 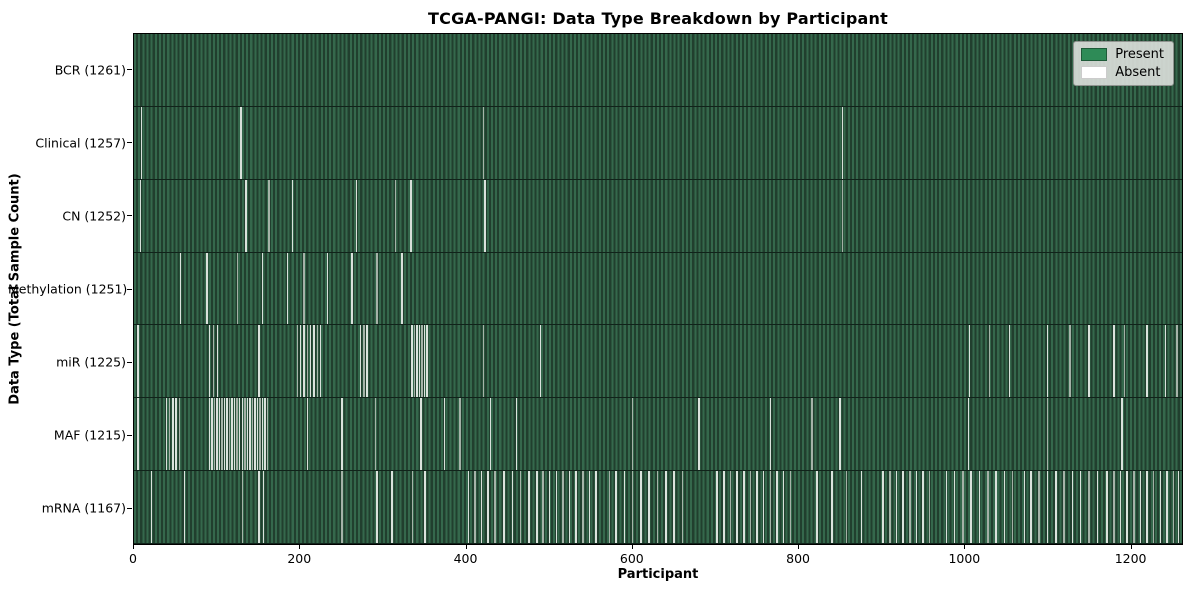 I want to click on y-tick-label: BCR (1261), so click(x=90, y=70).